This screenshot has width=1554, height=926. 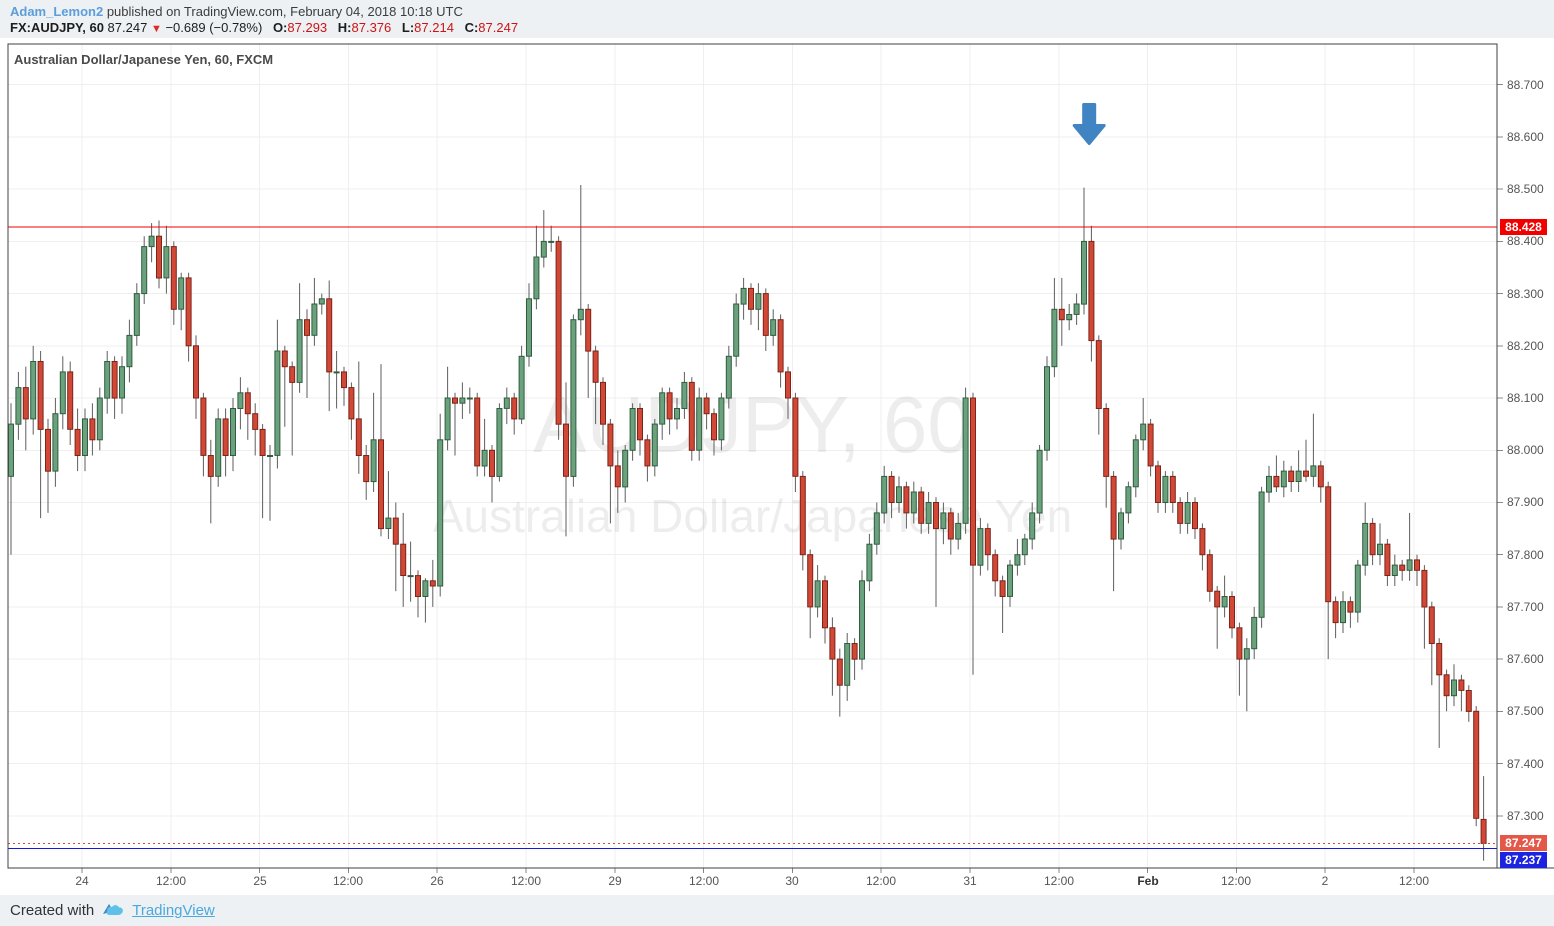 I want to click on open-label: O:, so click(x=280, y=27).